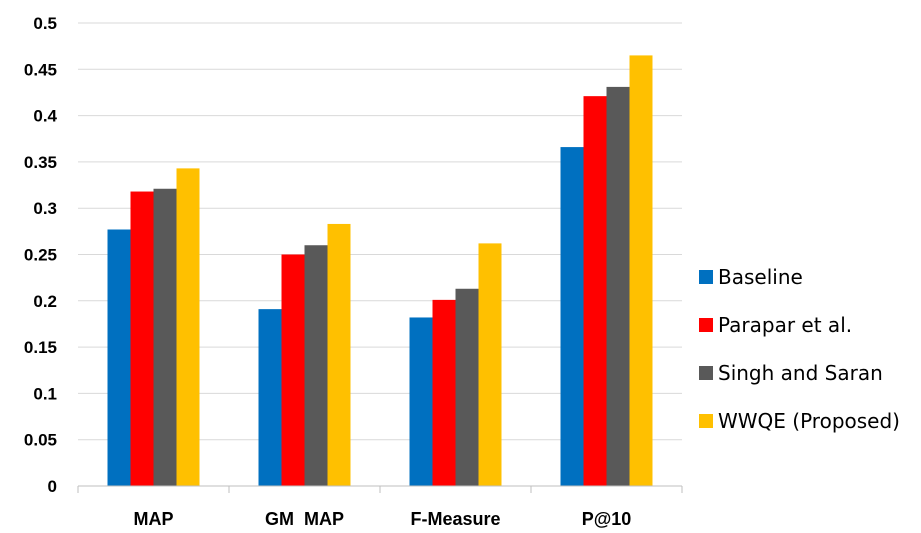 This screenshot has height=533, width=921. What do you see at coordinates (785, 325) in the screenshot?
I see `legend-label: Parapar et al.` at bounding box center [785, 325].